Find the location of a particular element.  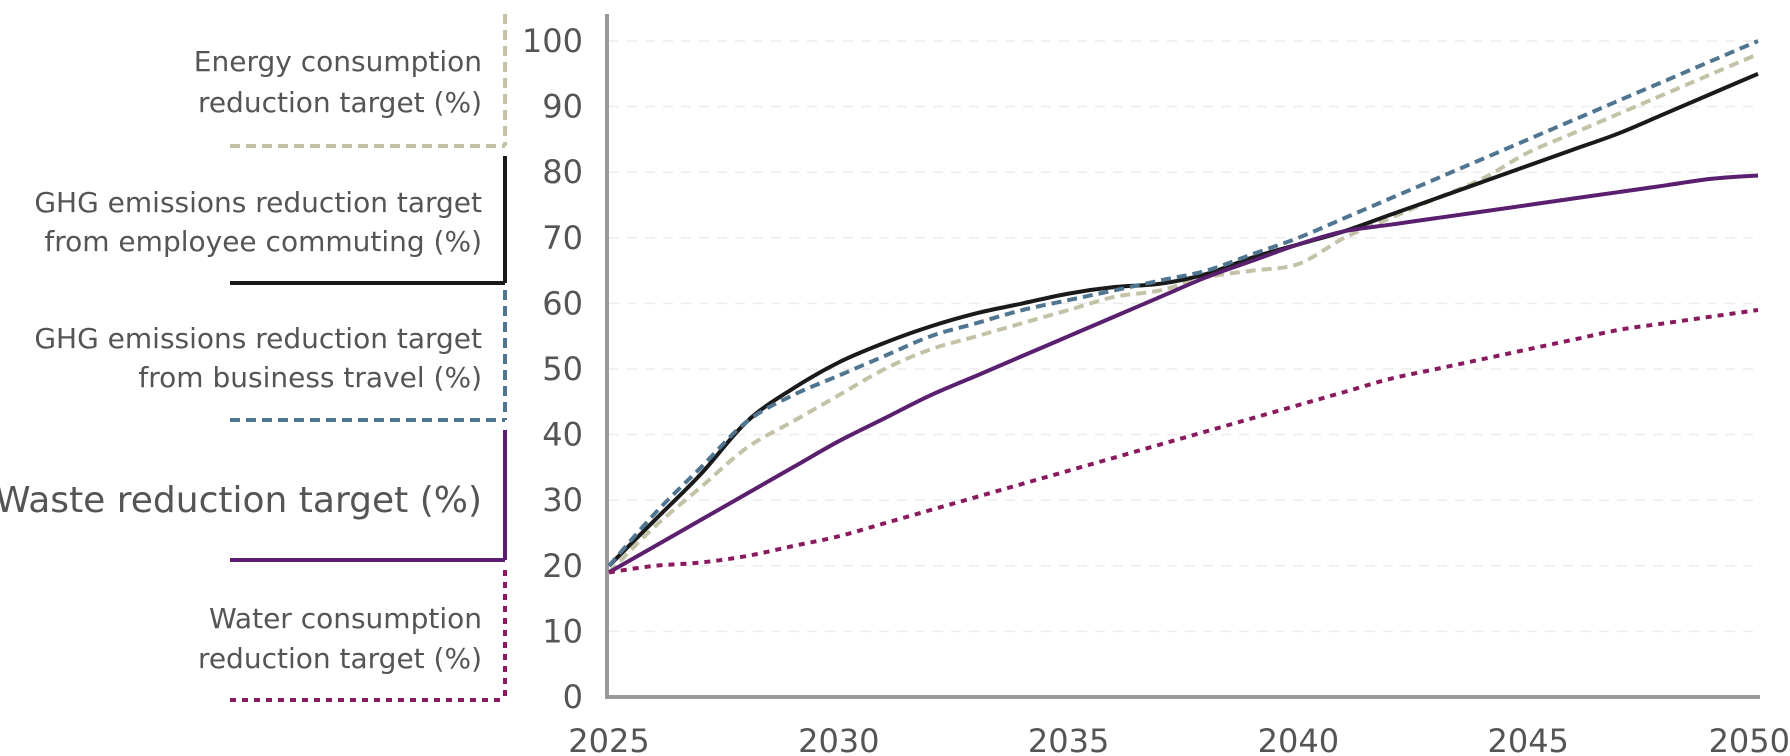

x-tick-label: 2045 is located at coordinates (1527, 739).